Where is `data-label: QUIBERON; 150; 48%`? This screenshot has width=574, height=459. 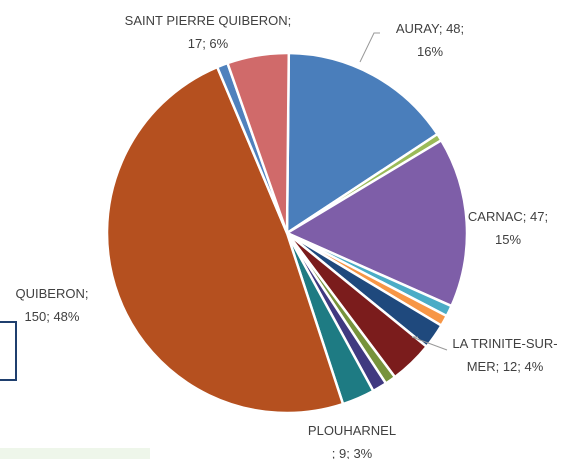
data-label: QUIBERON; 150; 48% is located at coordinates (52, 305).